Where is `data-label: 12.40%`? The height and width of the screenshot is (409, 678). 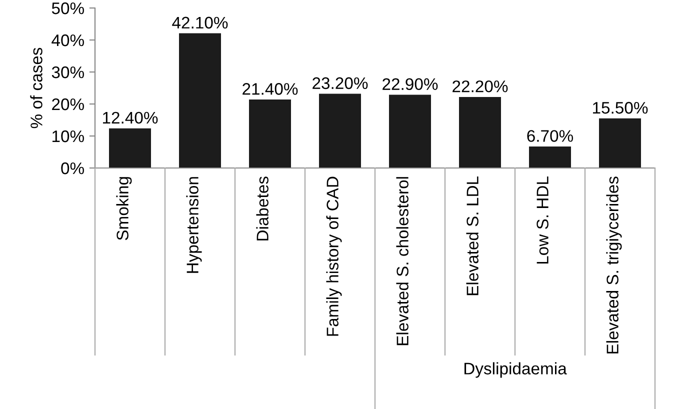
data-label: 12.40% is located at coordinates (130, 118).